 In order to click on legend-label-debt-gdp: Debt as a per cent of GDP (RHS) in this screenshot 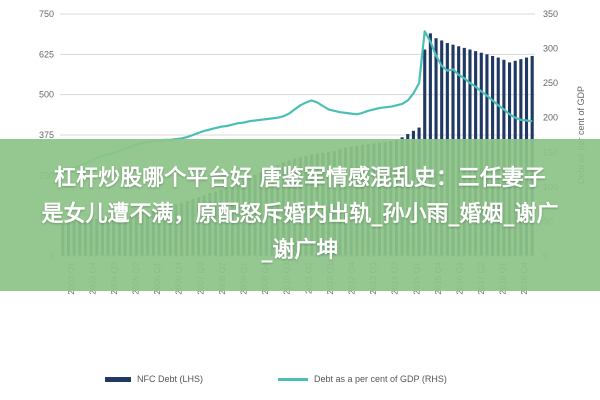, I will do `click(380, 379)`.